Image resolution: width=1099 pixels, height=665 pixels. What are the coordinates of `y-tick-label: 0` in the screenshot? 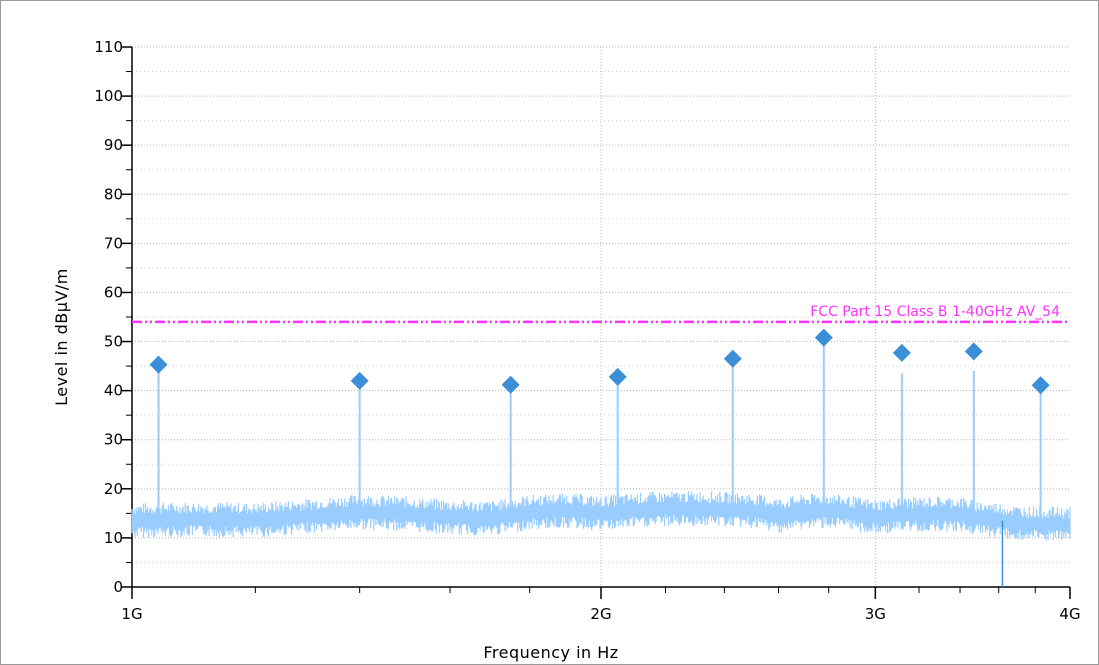 It's located at (118, 587).